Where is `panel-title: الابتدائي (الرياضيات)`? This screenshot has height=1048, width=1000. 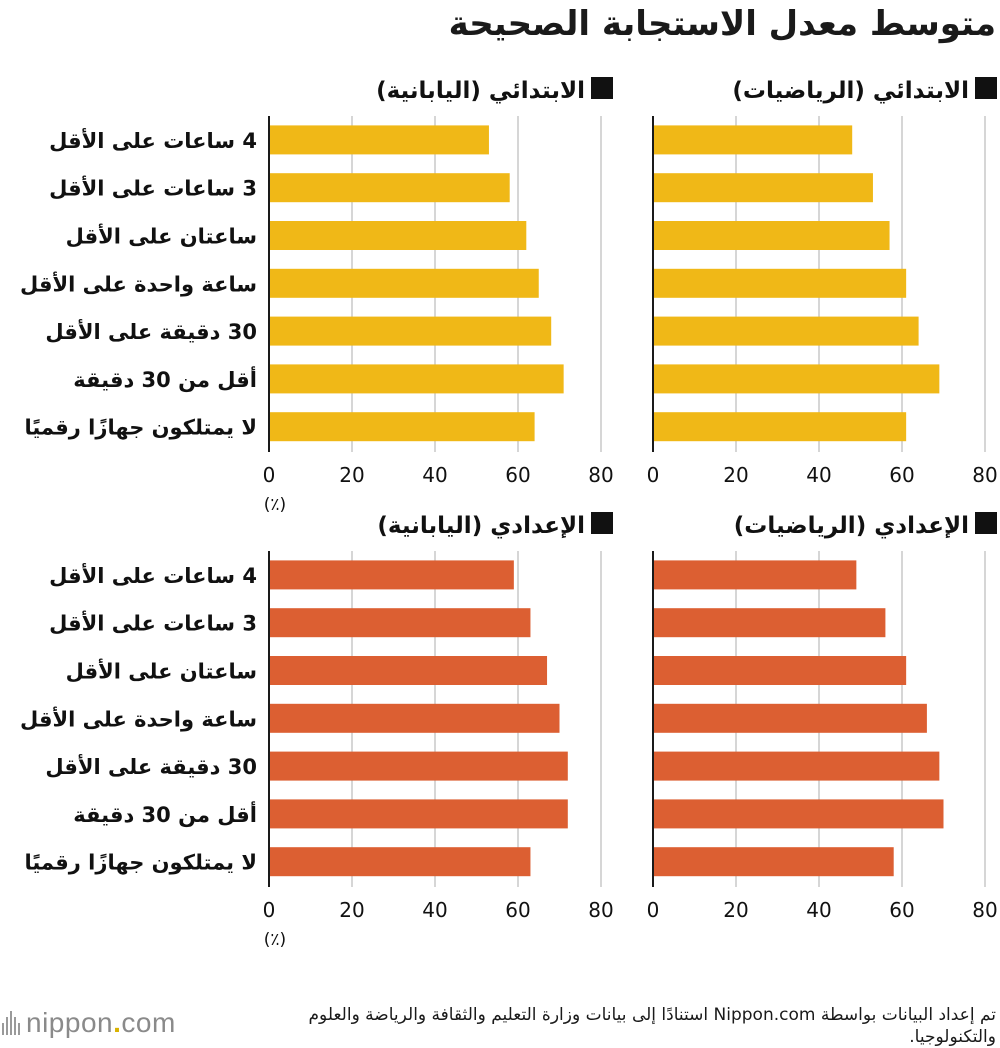
panel-title: الابتدائي (الرياضيات) is located at coordinates (850, 91).